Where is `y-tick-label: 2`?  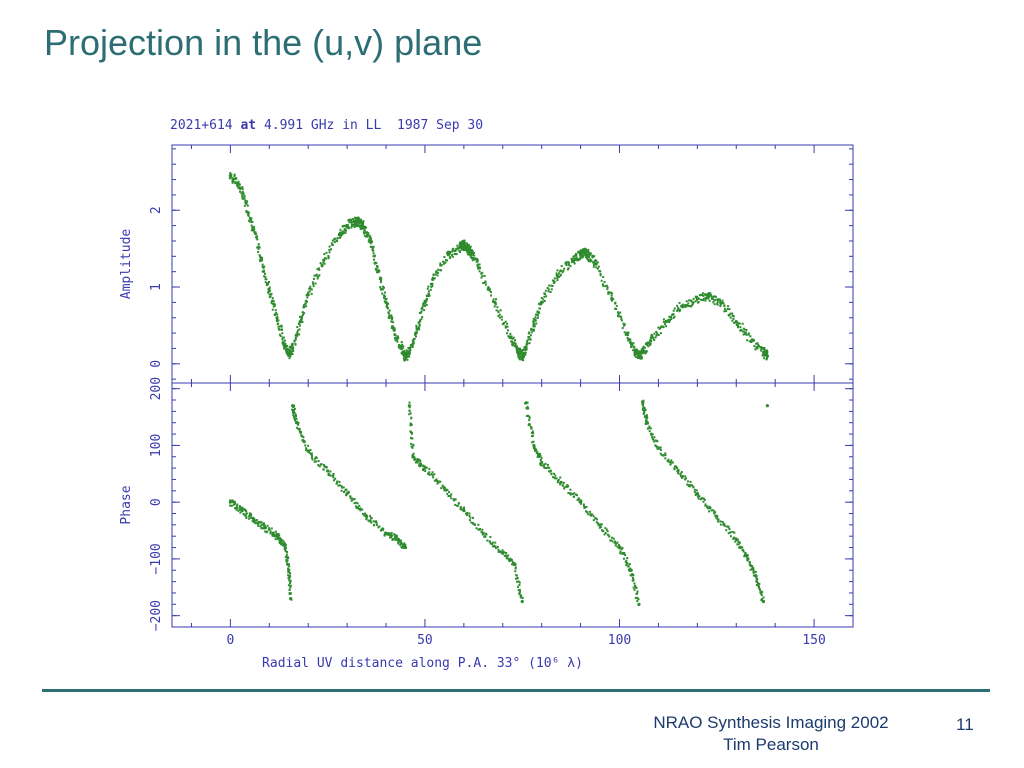 y-tick-label: 2 is located at coordinates (156, 210).